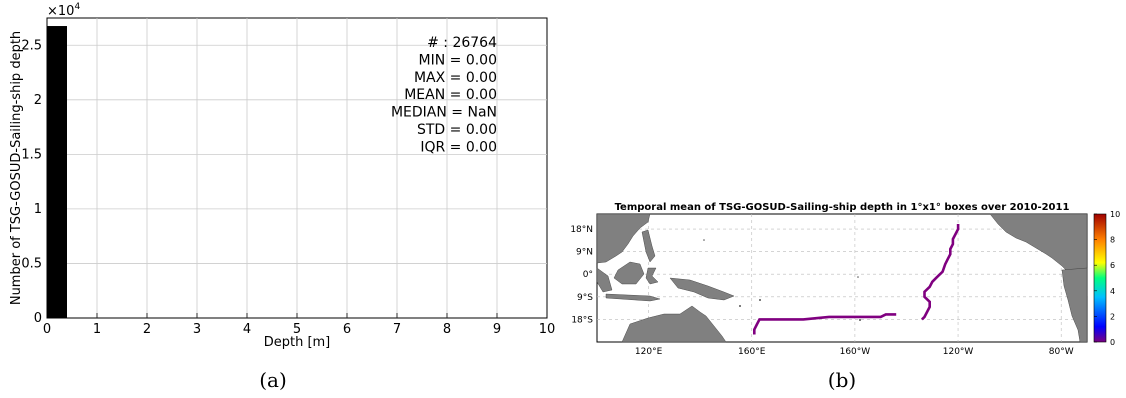  Describe the element at coordinates (1061, 352) in the screenshot. I see `lon-tick-label: 80°W` at that location.